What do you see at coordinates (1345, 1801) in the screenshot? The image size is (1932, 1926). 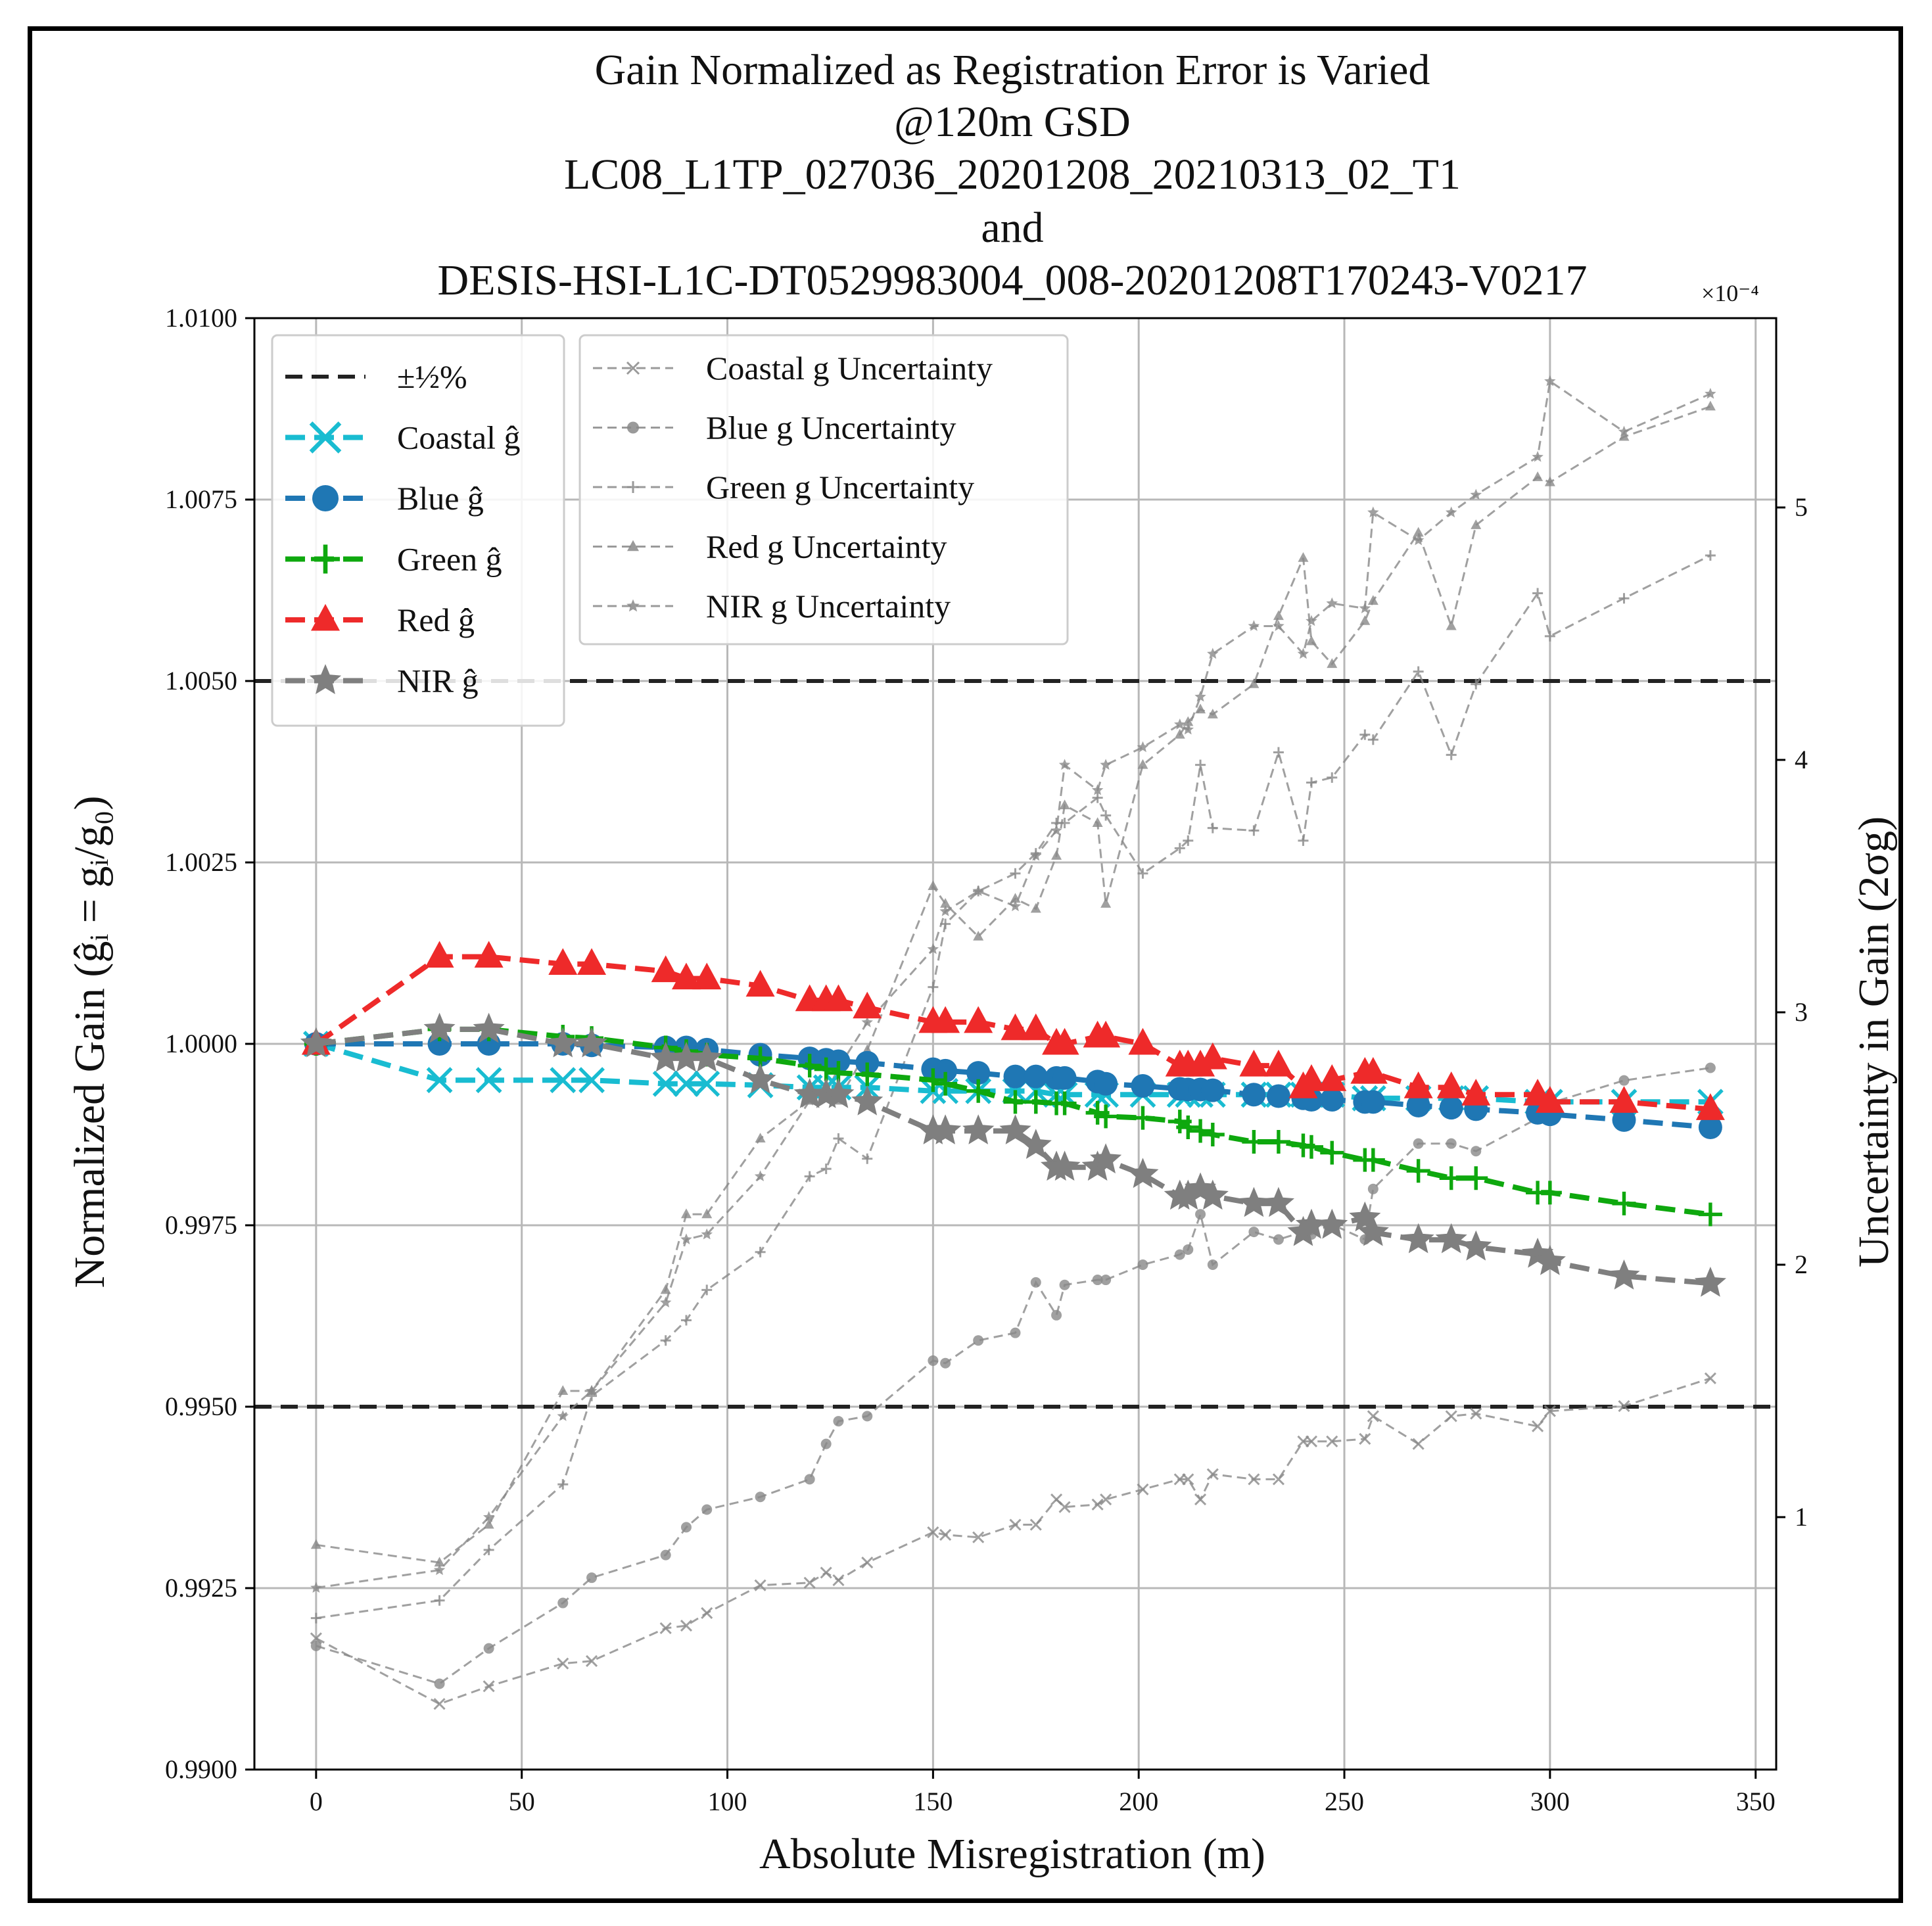 I see `x-tick-label: 250` at bounding box center [1345, 1801].